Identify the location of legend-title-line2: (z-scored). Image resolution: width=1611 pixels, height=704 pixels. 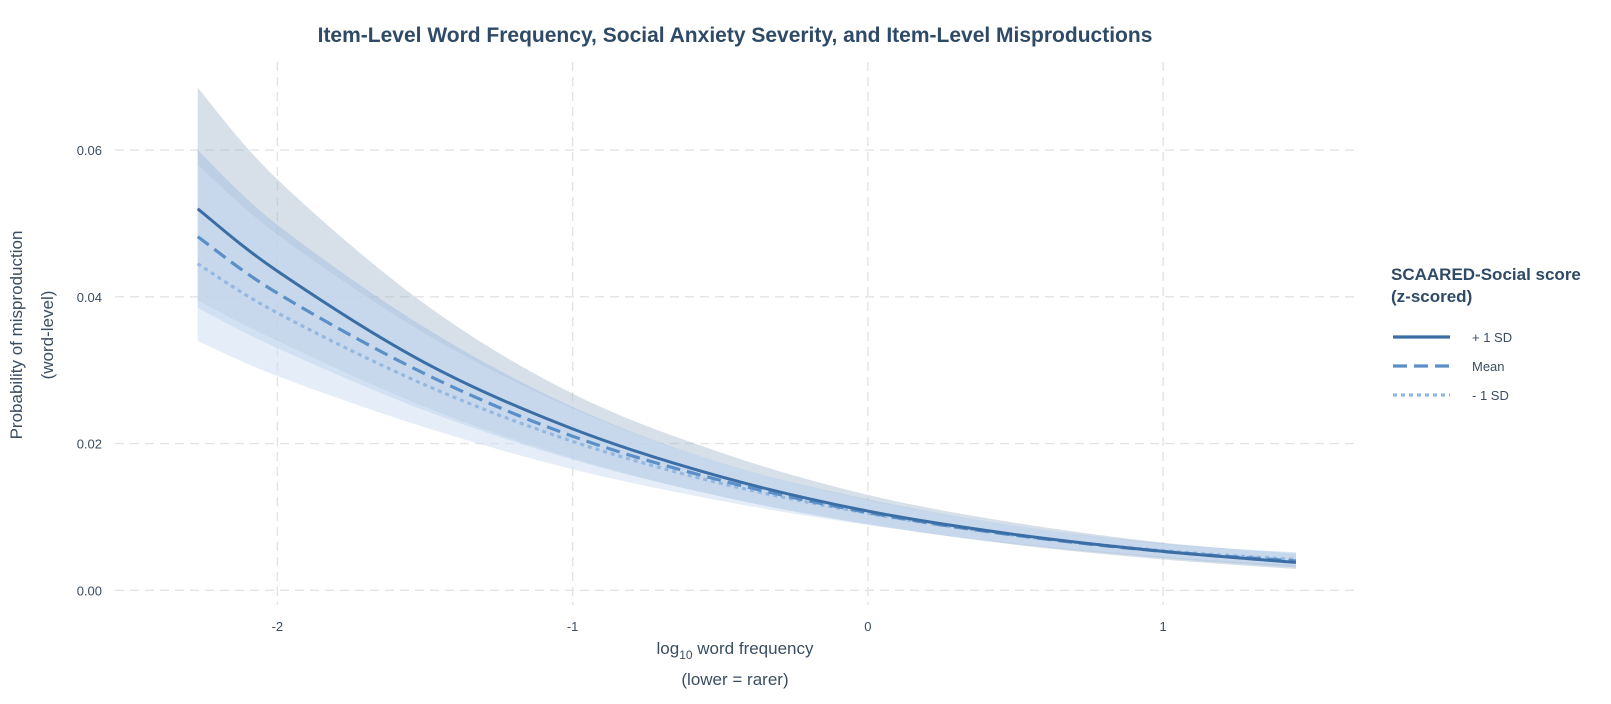
(1431, 296).